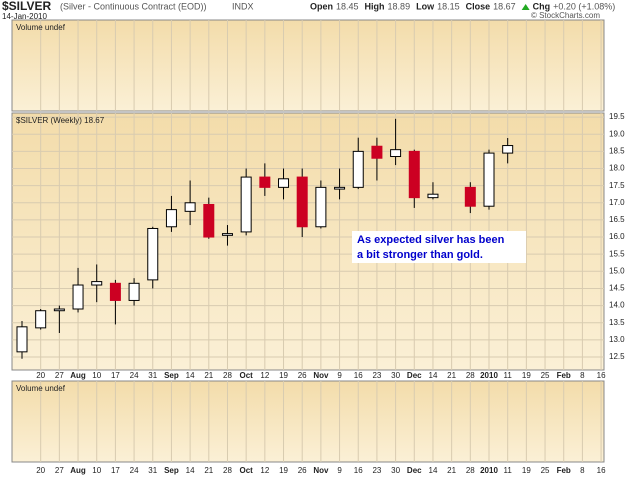 The image size is (640, 486). I want to click on quote-label: High, so click(375, 6).